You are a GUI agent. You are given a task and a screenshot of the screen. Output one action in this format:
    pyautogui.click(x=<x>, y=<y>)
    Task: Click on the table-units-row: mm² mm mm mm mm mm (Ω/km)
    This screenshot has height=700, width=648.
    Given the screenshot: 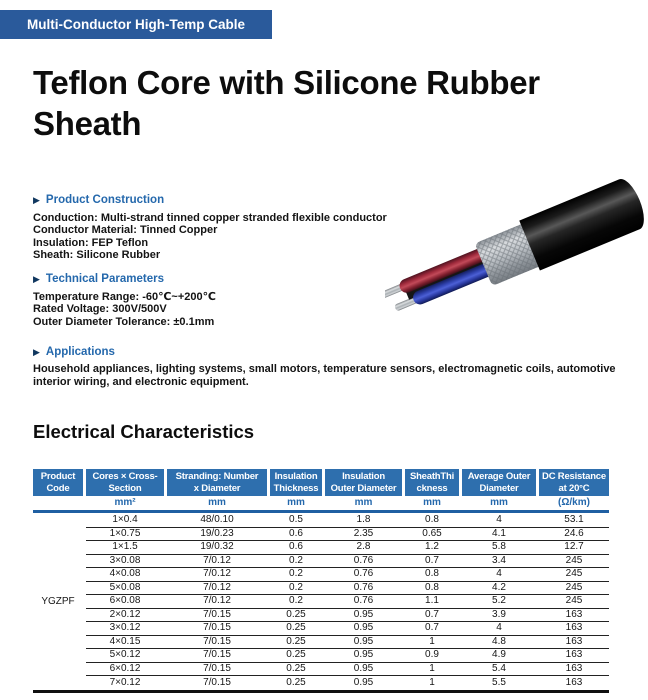 What is the action you would take?
    pyautogui.click(x=321, y=503)
    